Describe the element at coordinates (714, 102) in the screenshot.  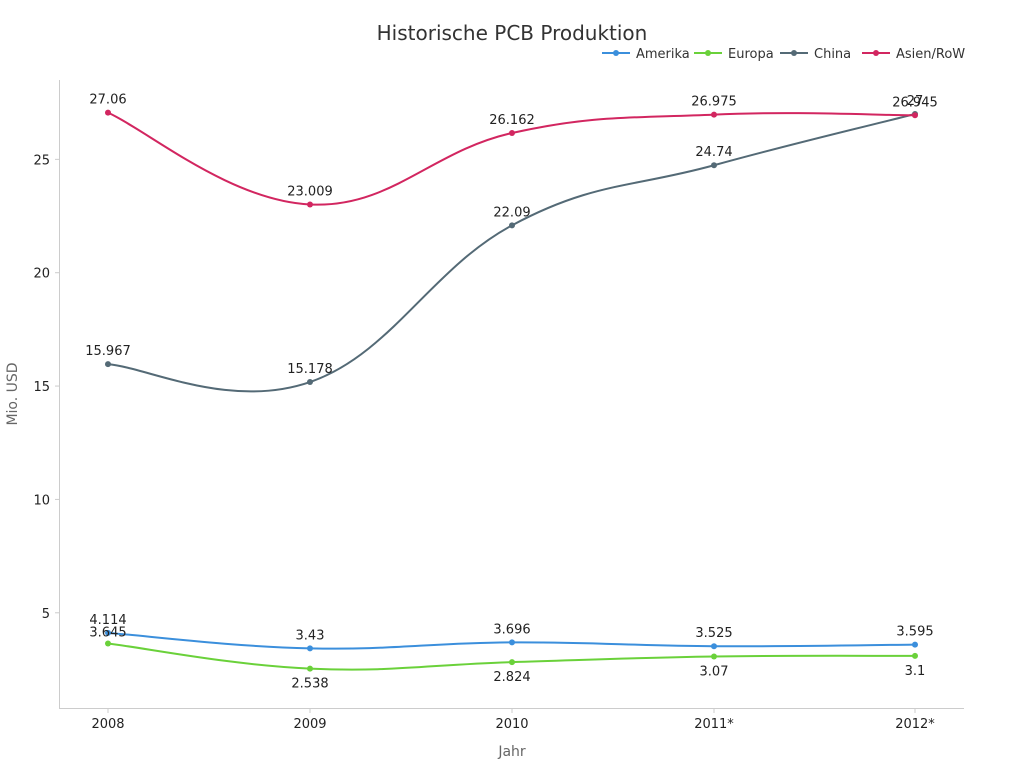
I see `data-label-asien-row: 26.975` at that location.